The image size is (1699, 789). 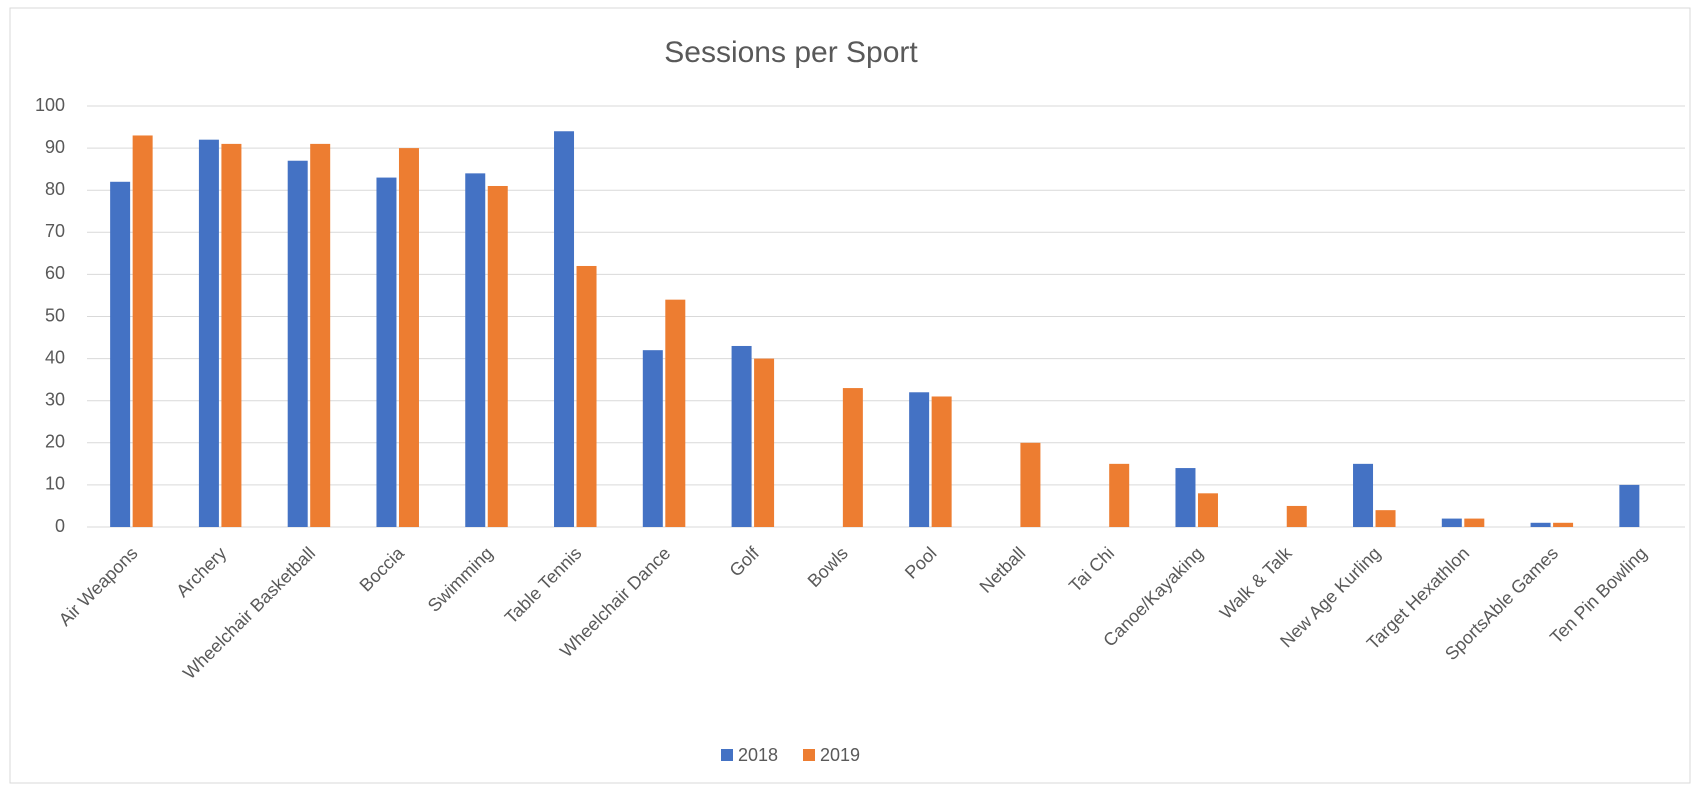 I want to click on y-tick-label: 30, so click(x=55, y=399).